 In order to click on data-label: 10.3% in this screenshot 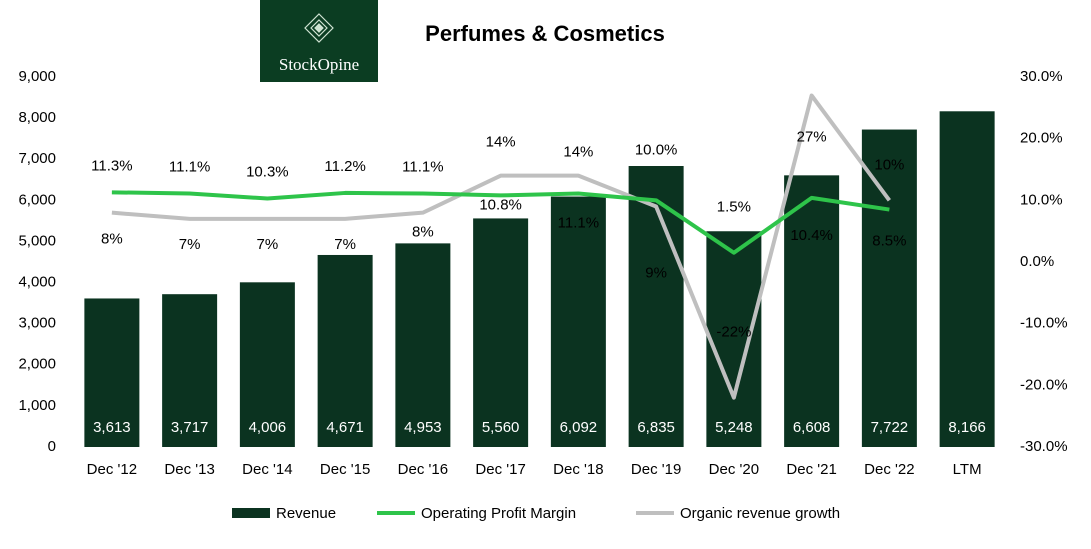, I will do `click(267, 171)`.